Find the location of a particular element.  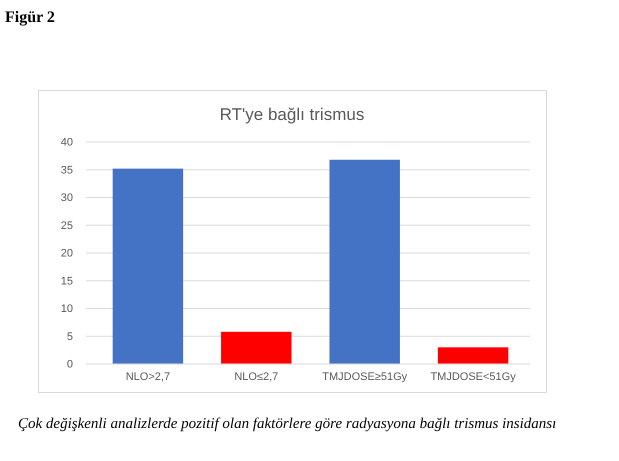

x-tick-label: TMJDOSE<51Gy is located at coordinates (473, 376).